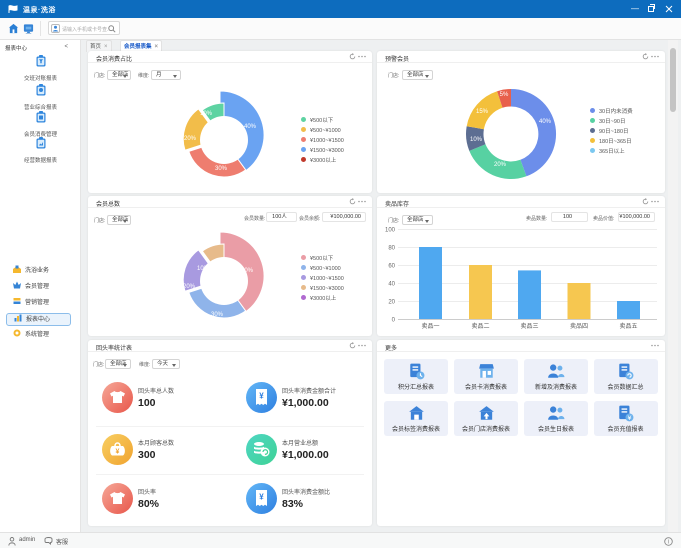 The width and height of the screenshot is (681, 548). Describe the element at coordinates (391, 249) in the screenshot. I see `svg-text: 80` at that location.